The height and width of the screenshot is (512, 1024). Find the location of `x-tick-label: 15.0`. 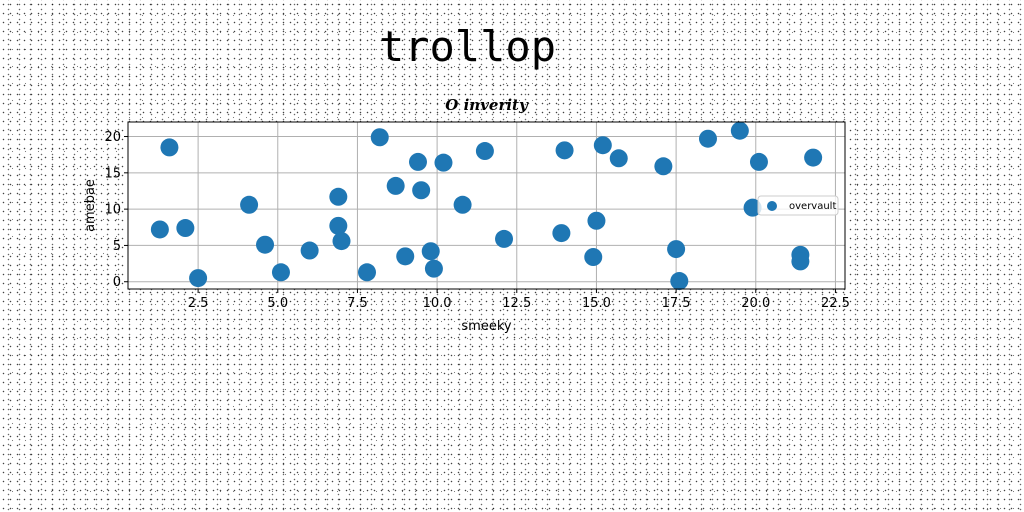

x-tick-label: 15.0 is located at coordinates (596, 303).